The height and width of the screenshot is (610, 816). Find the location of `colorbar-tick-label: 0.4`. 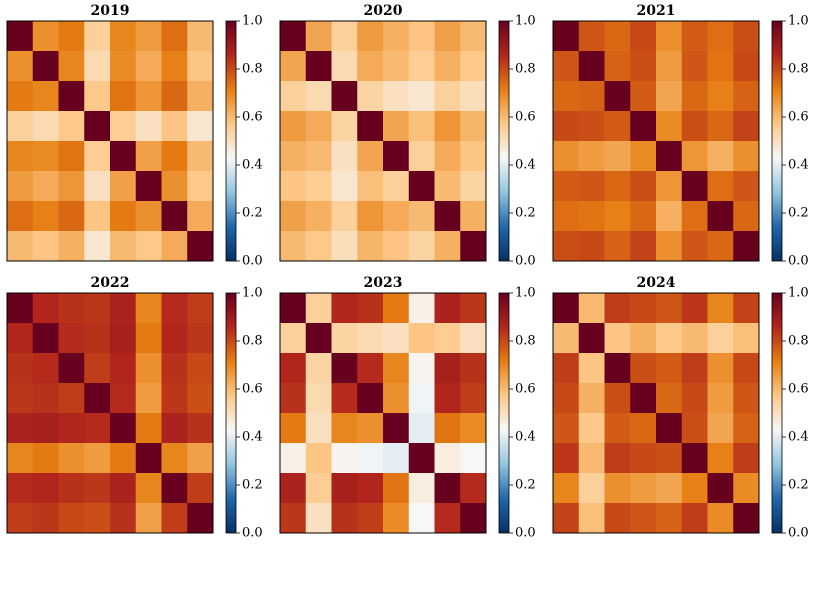

colorbar-tick-label: 0.4 is located at coordinates (252, 165).